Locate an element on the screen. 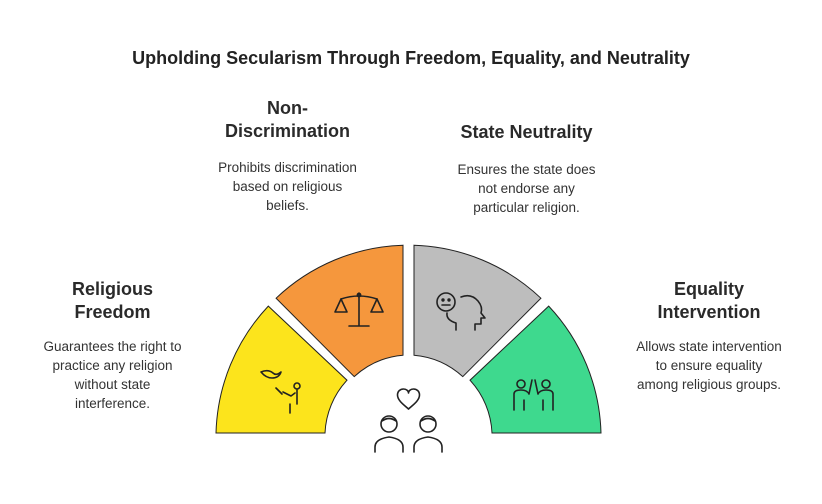 This screenshot has width=822, height=504. body-line: particular religion. is located at coordinates (526, 207).